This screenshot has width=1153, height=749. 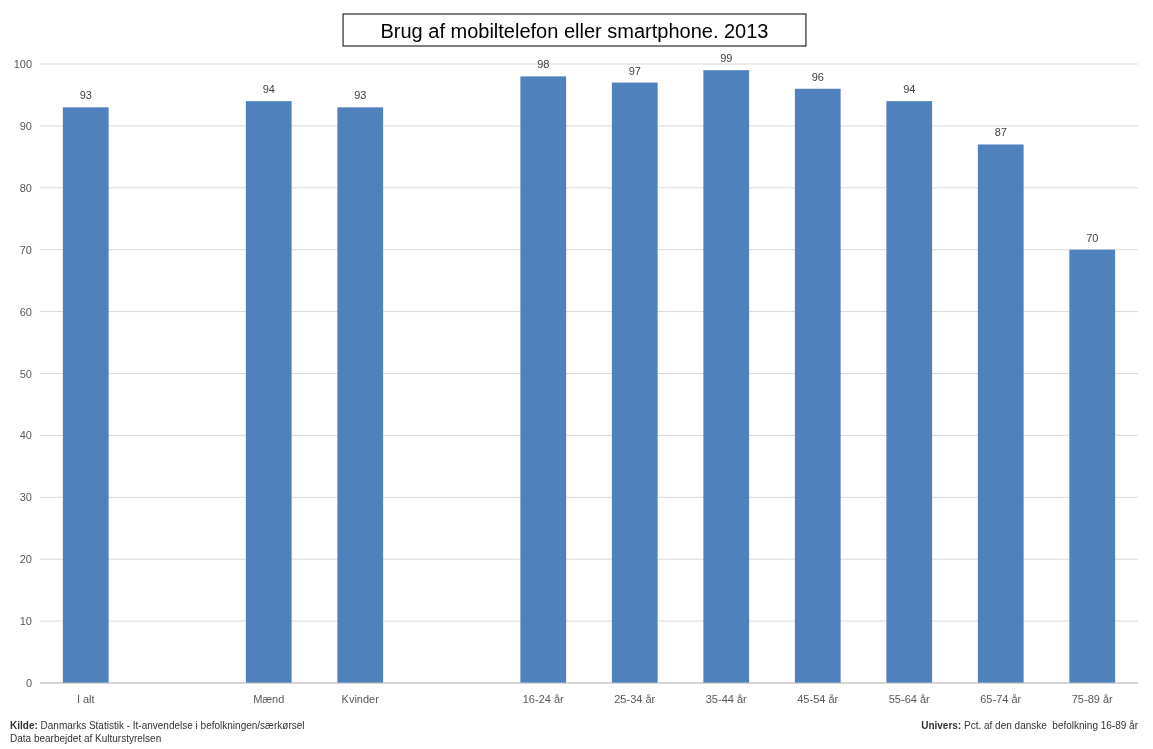 What do you see at coordinates (818, 699) in the screenshot?
I see `x-tick-label: 45-54 år` at bounding box center [818, 699].